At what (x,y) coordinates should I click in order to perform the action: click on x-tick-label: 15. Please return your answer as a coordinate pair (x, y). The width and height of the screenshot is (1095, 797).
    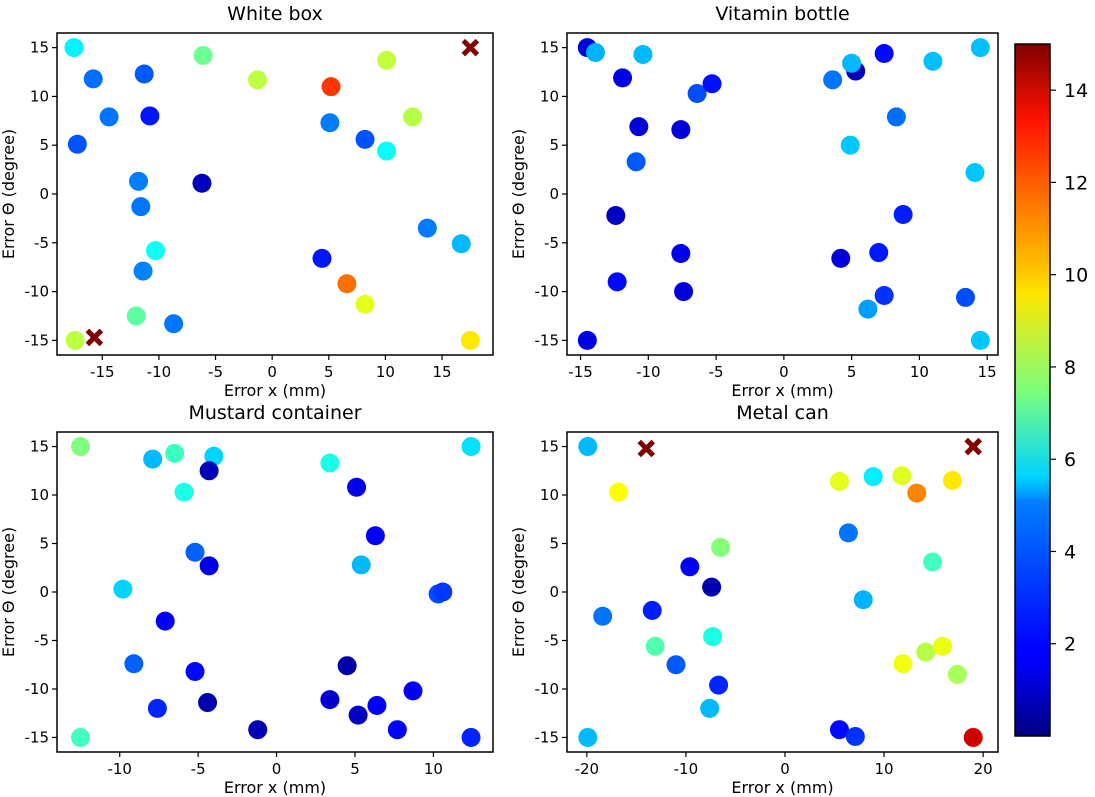
    Looking at the image, I should click on (987, 372).